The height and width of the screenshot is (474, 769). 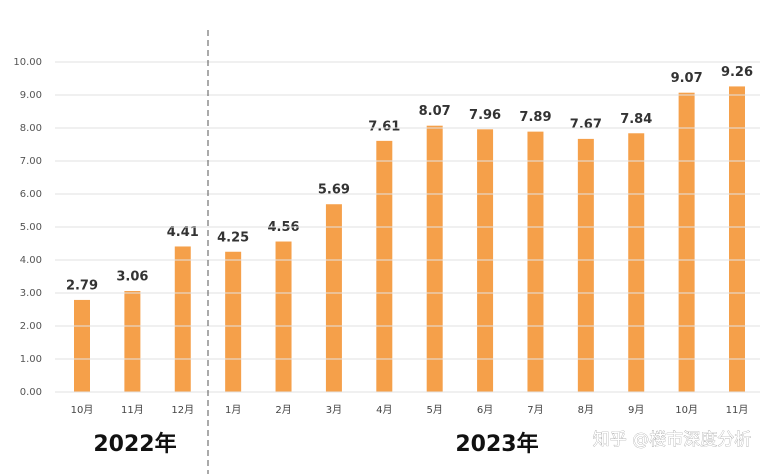 I want to click on value-label: 2.79, so click(x=82, y=285).